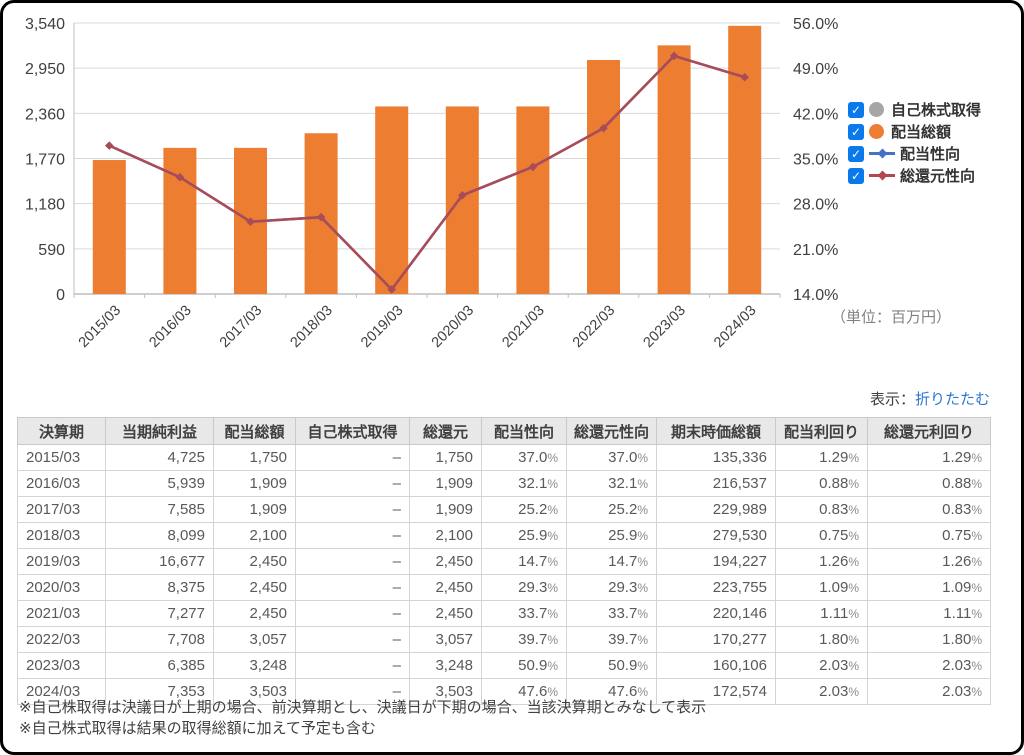  I want to click on value-cell: 229,989, so click(716, 509).